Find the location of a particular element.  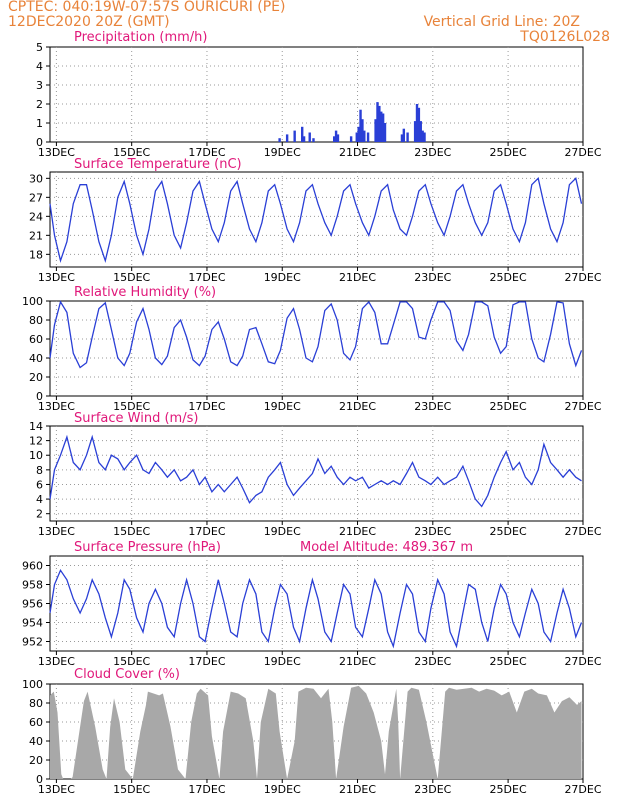

humidity-ytick-label: 60 is located at coordinates (36, 339).